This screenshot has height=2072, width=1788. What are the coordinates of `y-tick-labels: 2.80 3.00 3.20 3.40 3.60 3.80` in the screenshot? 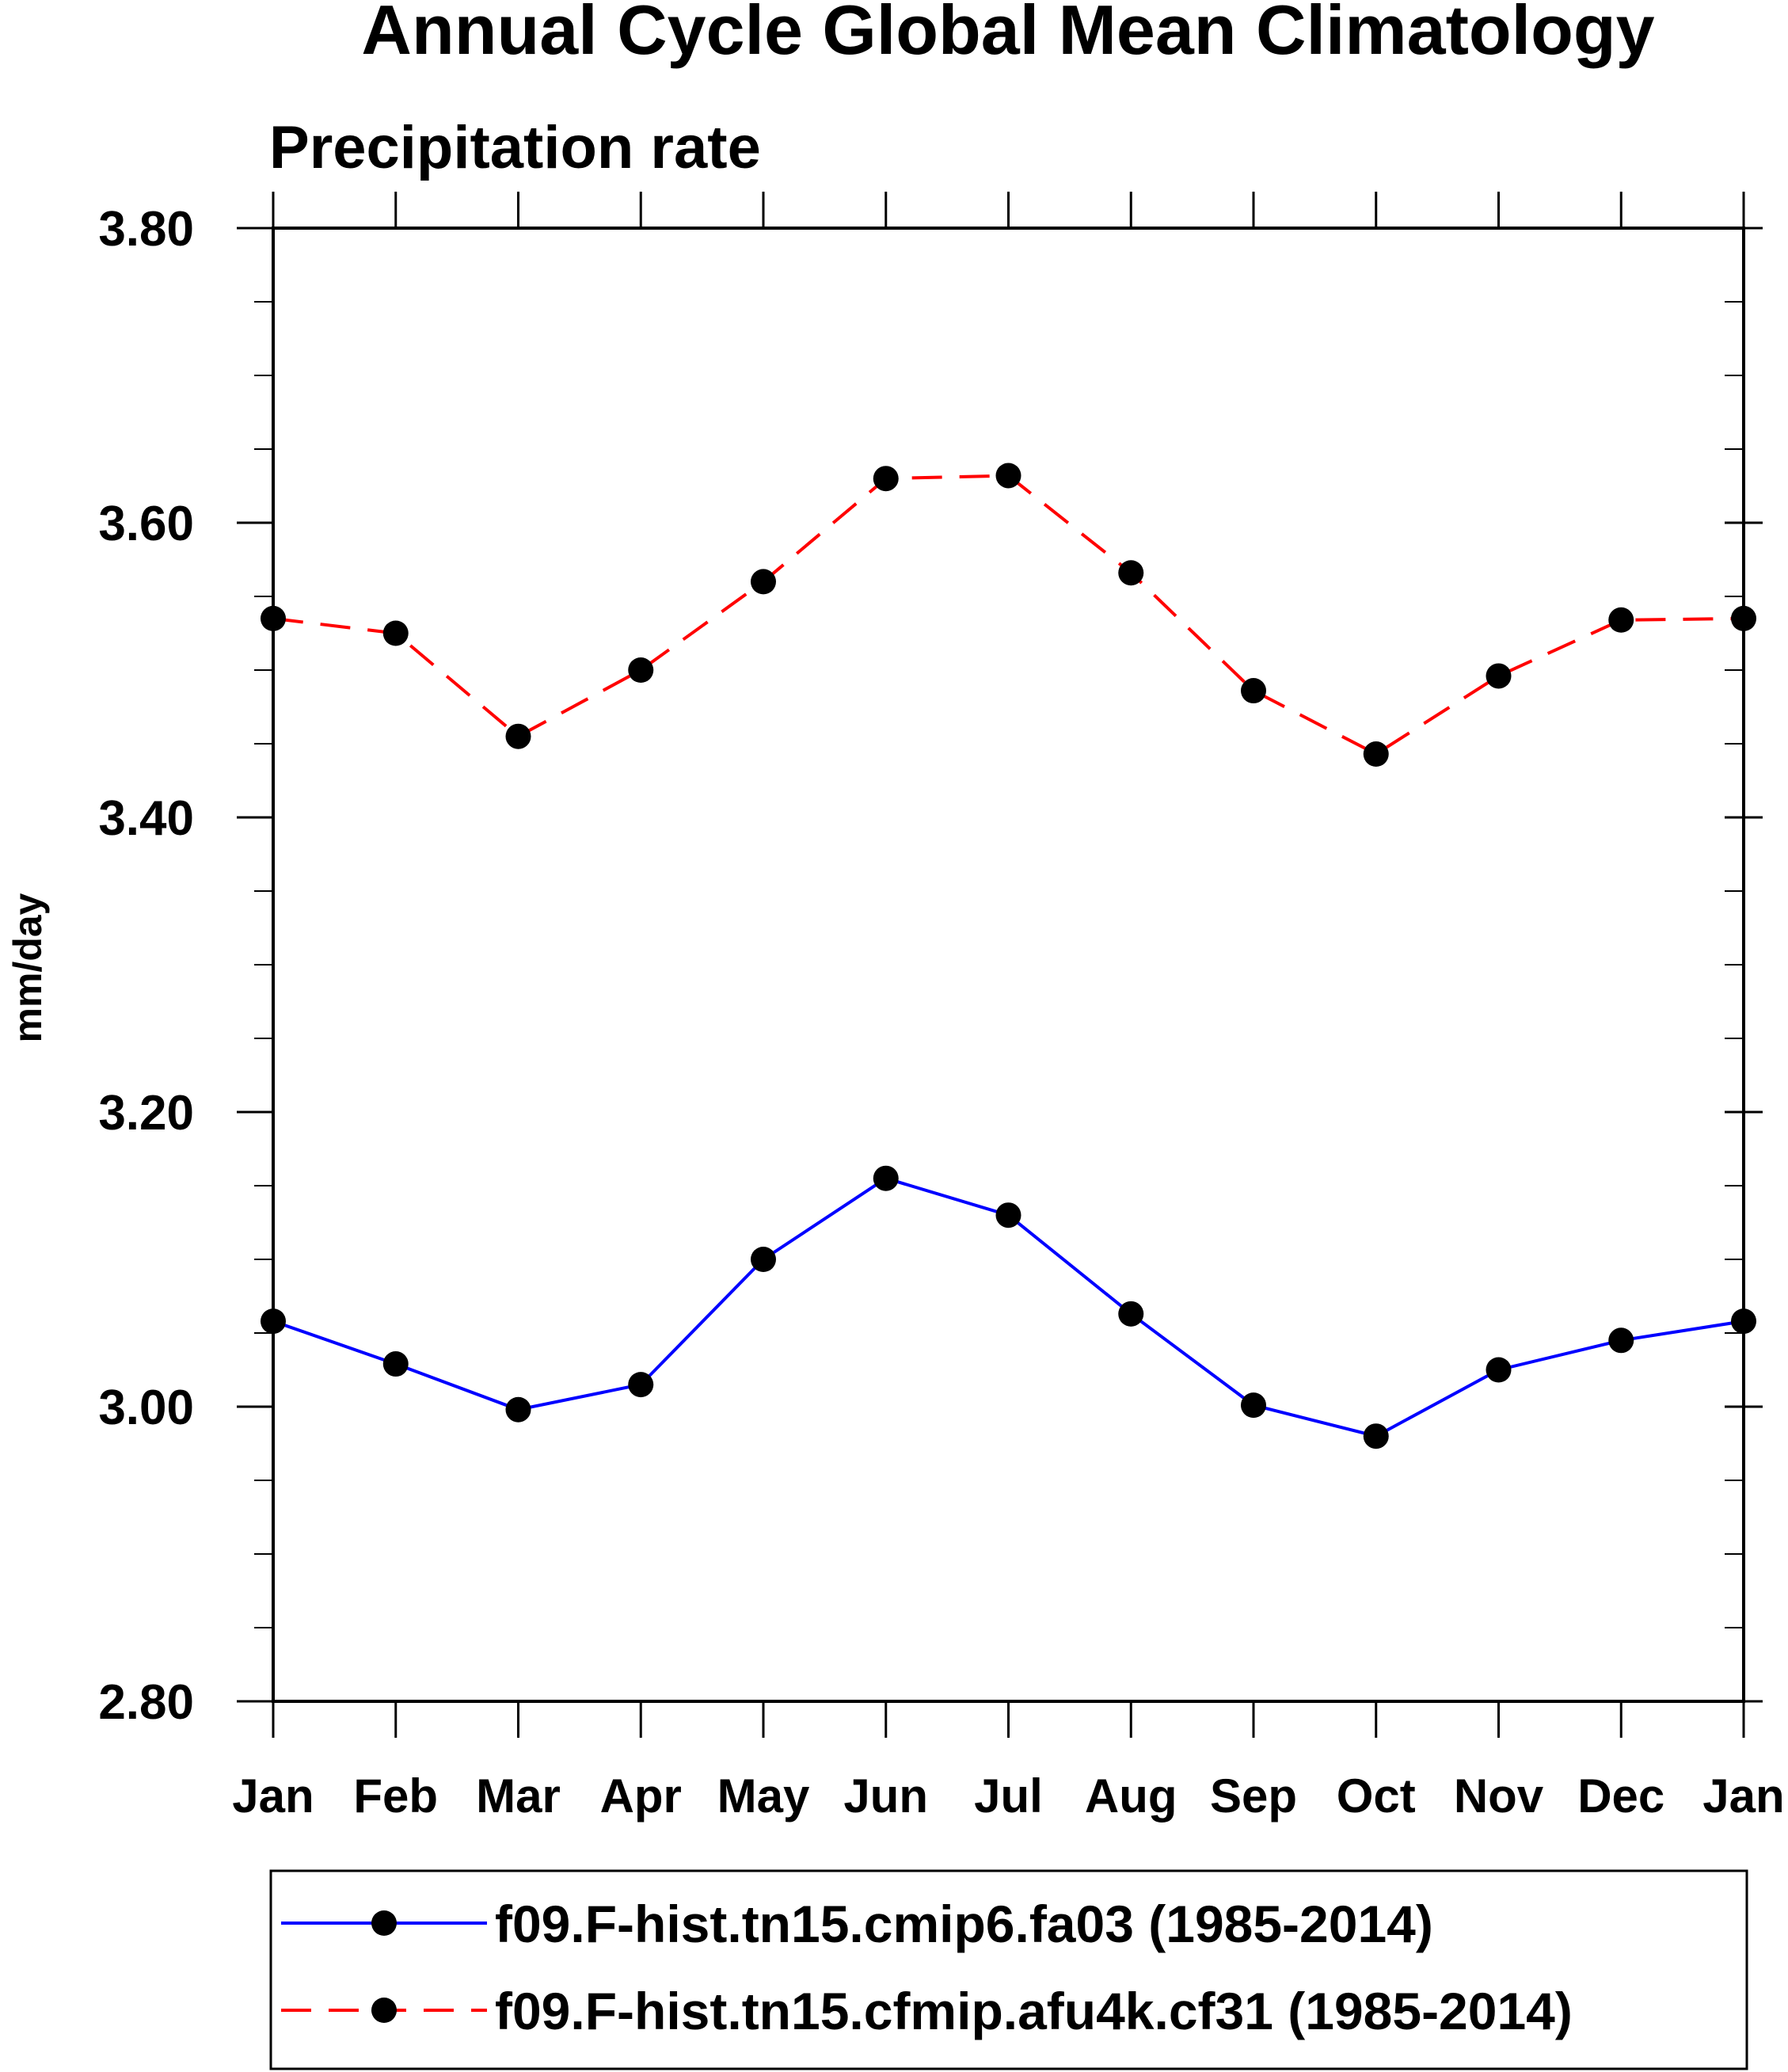 It's located at (146, 966).